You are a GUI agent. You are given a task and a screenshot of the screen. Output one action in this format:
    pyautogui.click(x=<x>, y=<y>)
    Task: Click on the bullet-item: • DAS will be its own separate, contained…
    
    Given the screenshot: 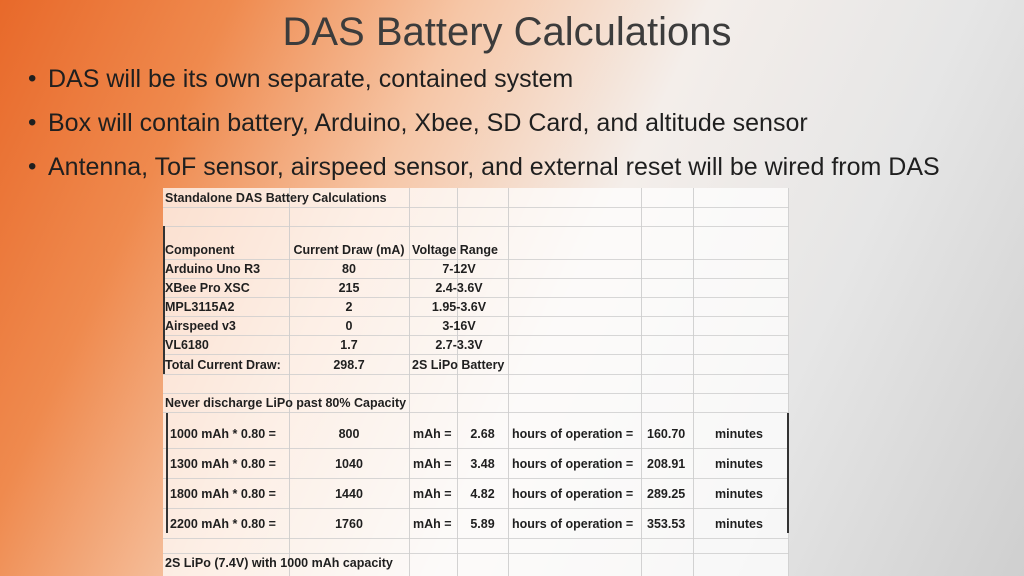 What is the action you would take?
    pyautogui.click(x=484, y=82)
    